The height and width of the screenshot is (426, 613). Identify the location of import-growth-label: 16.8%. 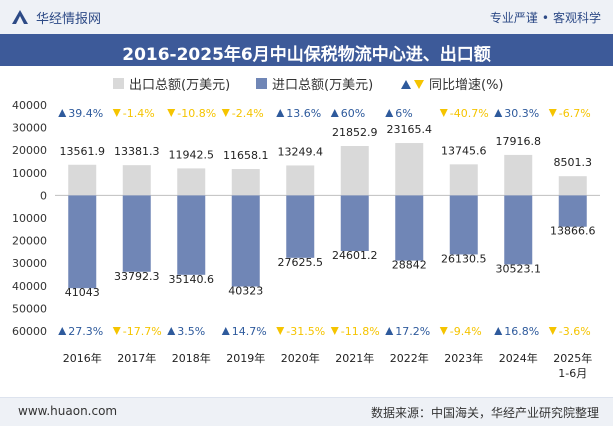
(521, 331).